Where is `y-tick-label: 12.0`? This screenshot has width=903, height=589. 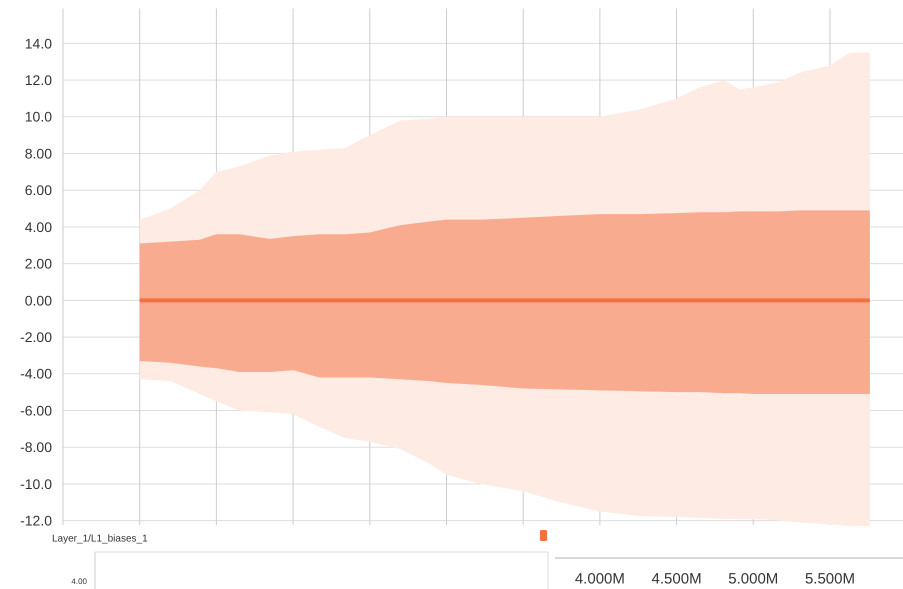
y-tick-label: 12.0 is located at coordinates (38, 80).